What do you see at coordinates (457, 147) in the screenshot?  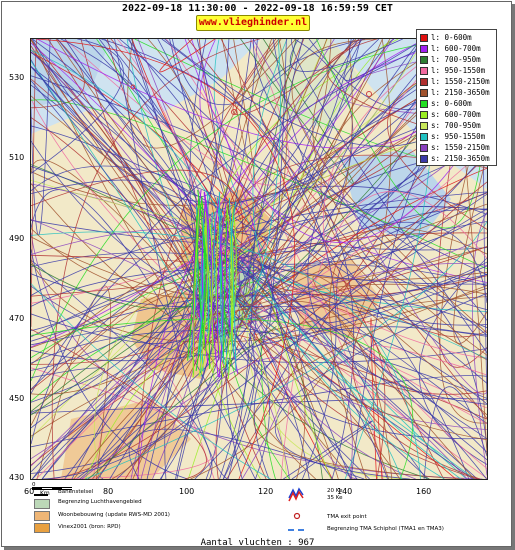 I see `legend-item: s: 1550-2150m` at bounding box center [457, 147].